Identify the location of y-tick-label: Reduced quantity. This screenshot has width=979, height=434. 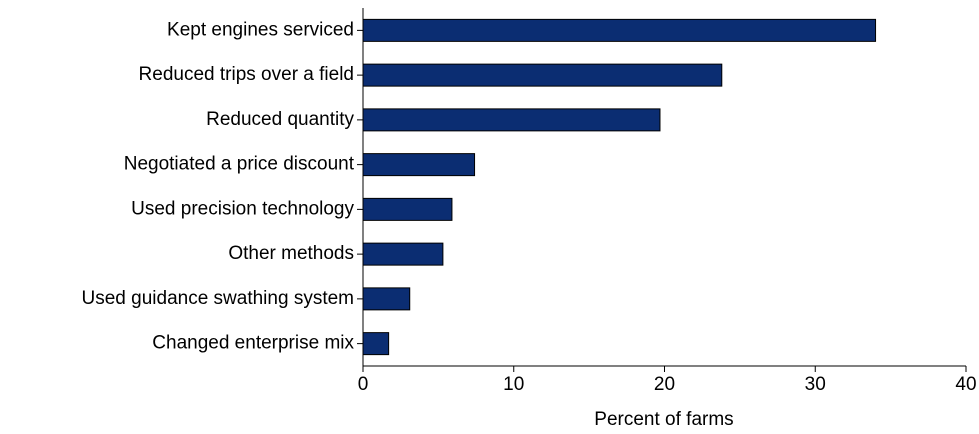
(280, 119).